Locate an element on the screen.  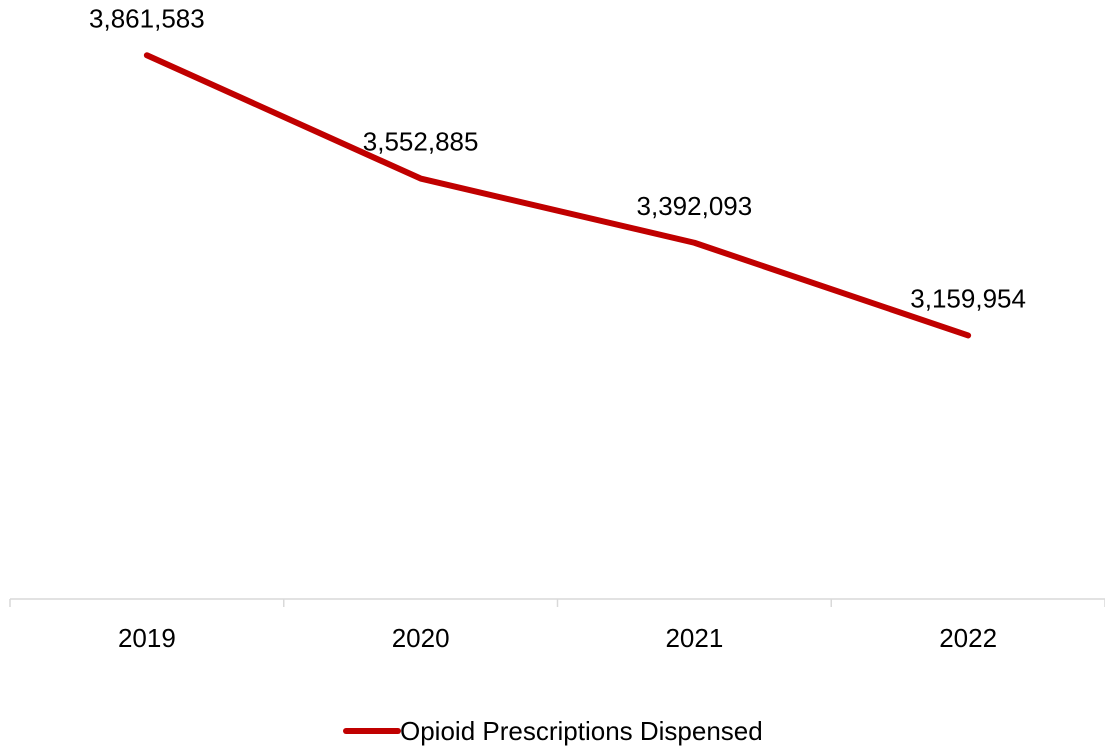
x-tick-label: 2019 is located at coordinates (147, 638).